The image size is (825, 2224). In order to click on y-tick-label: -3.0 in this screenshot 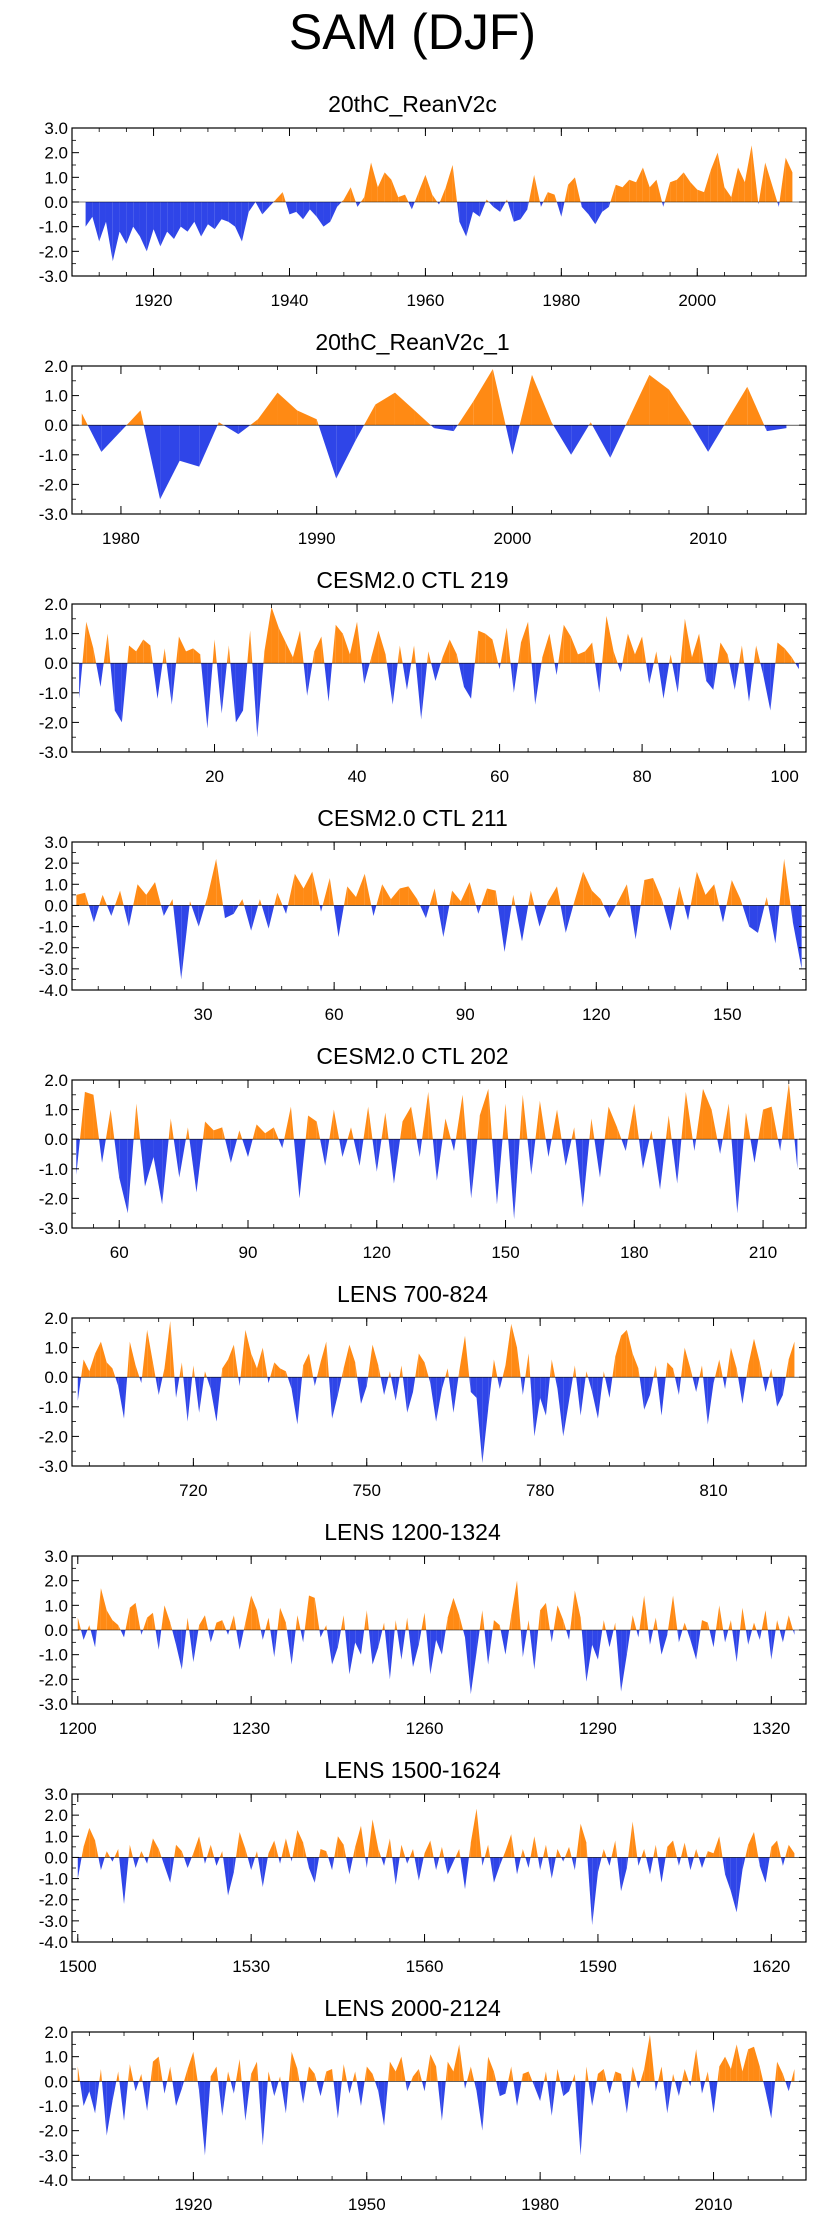, I will do `click(53, 1466)`.